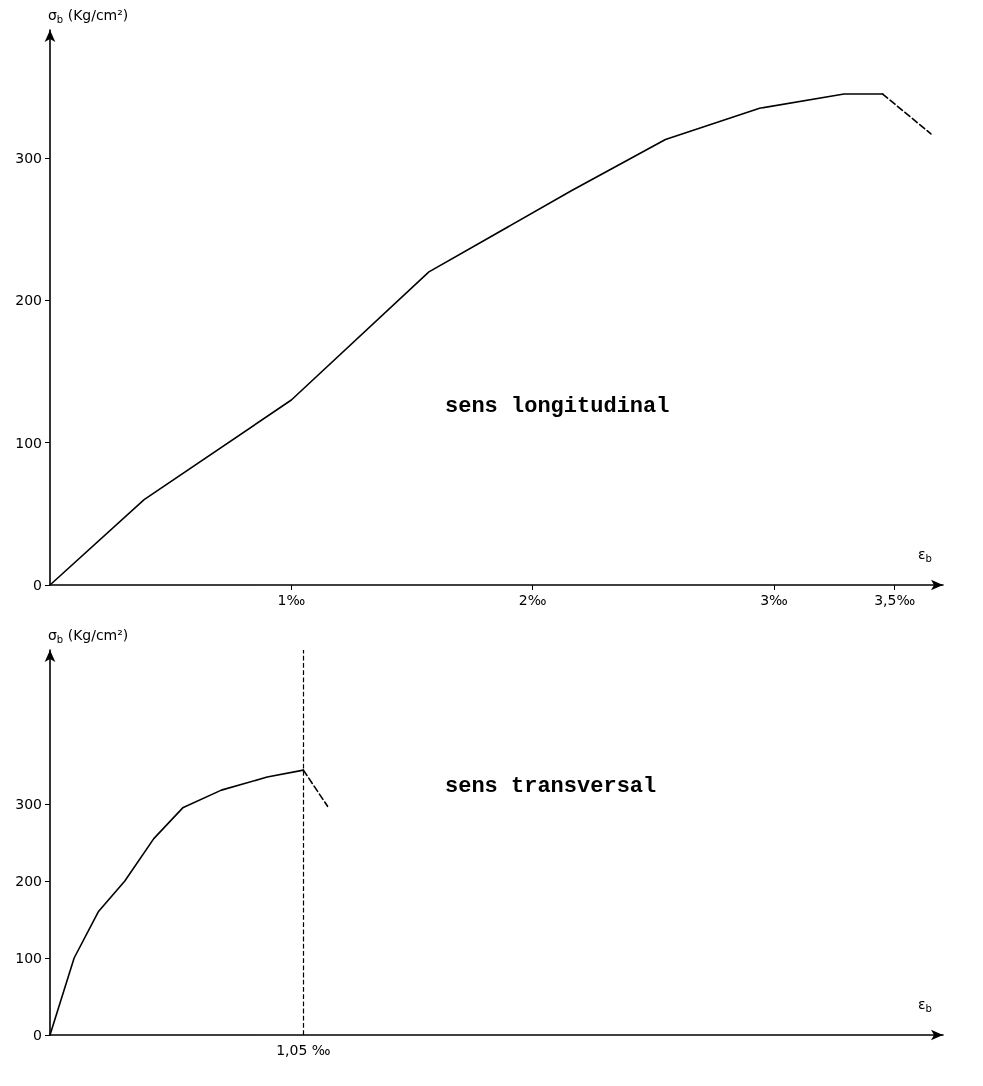 This screenshot has height=1086, width=983. What do you see at coordinates (774, 600) in the screenshot?
I see `x-tick-label: 3‰` at bounding box center [774, 600].